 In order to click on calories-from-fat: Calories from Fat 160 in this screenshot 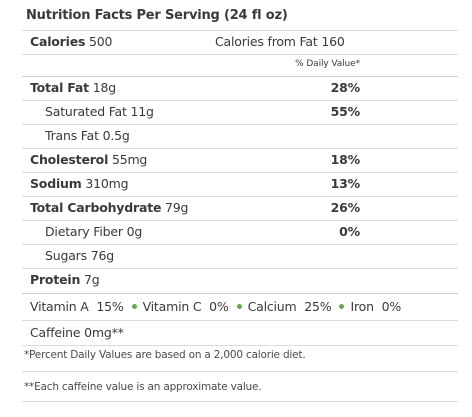, I will do `click(280, 41)`.